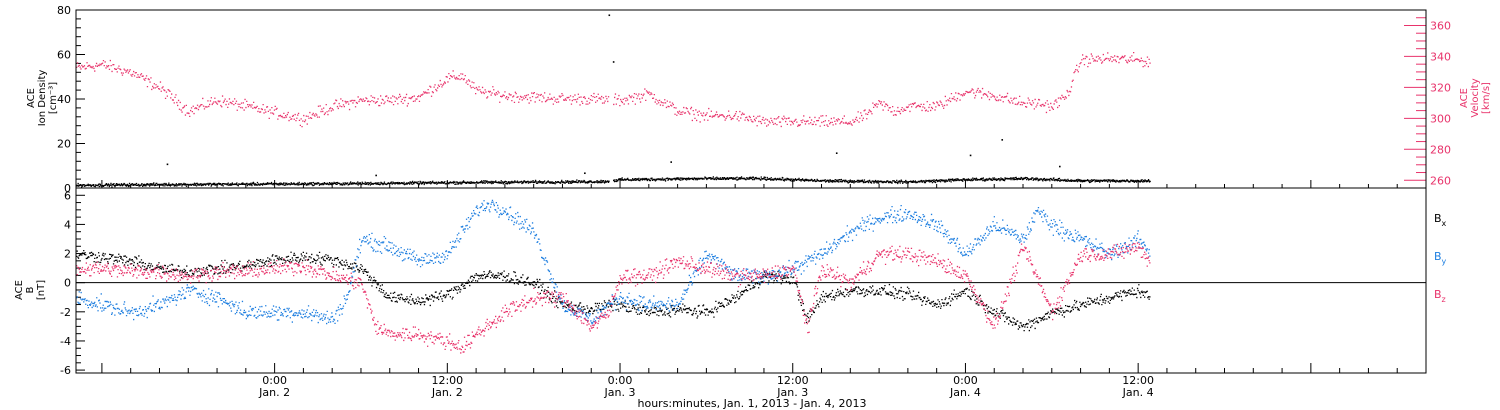 This screenshot has width=1500, height=410. What do you see at coordinates (613, 90) in the screenshot?
I see `velocity-series` at bounding box center [613, 90].